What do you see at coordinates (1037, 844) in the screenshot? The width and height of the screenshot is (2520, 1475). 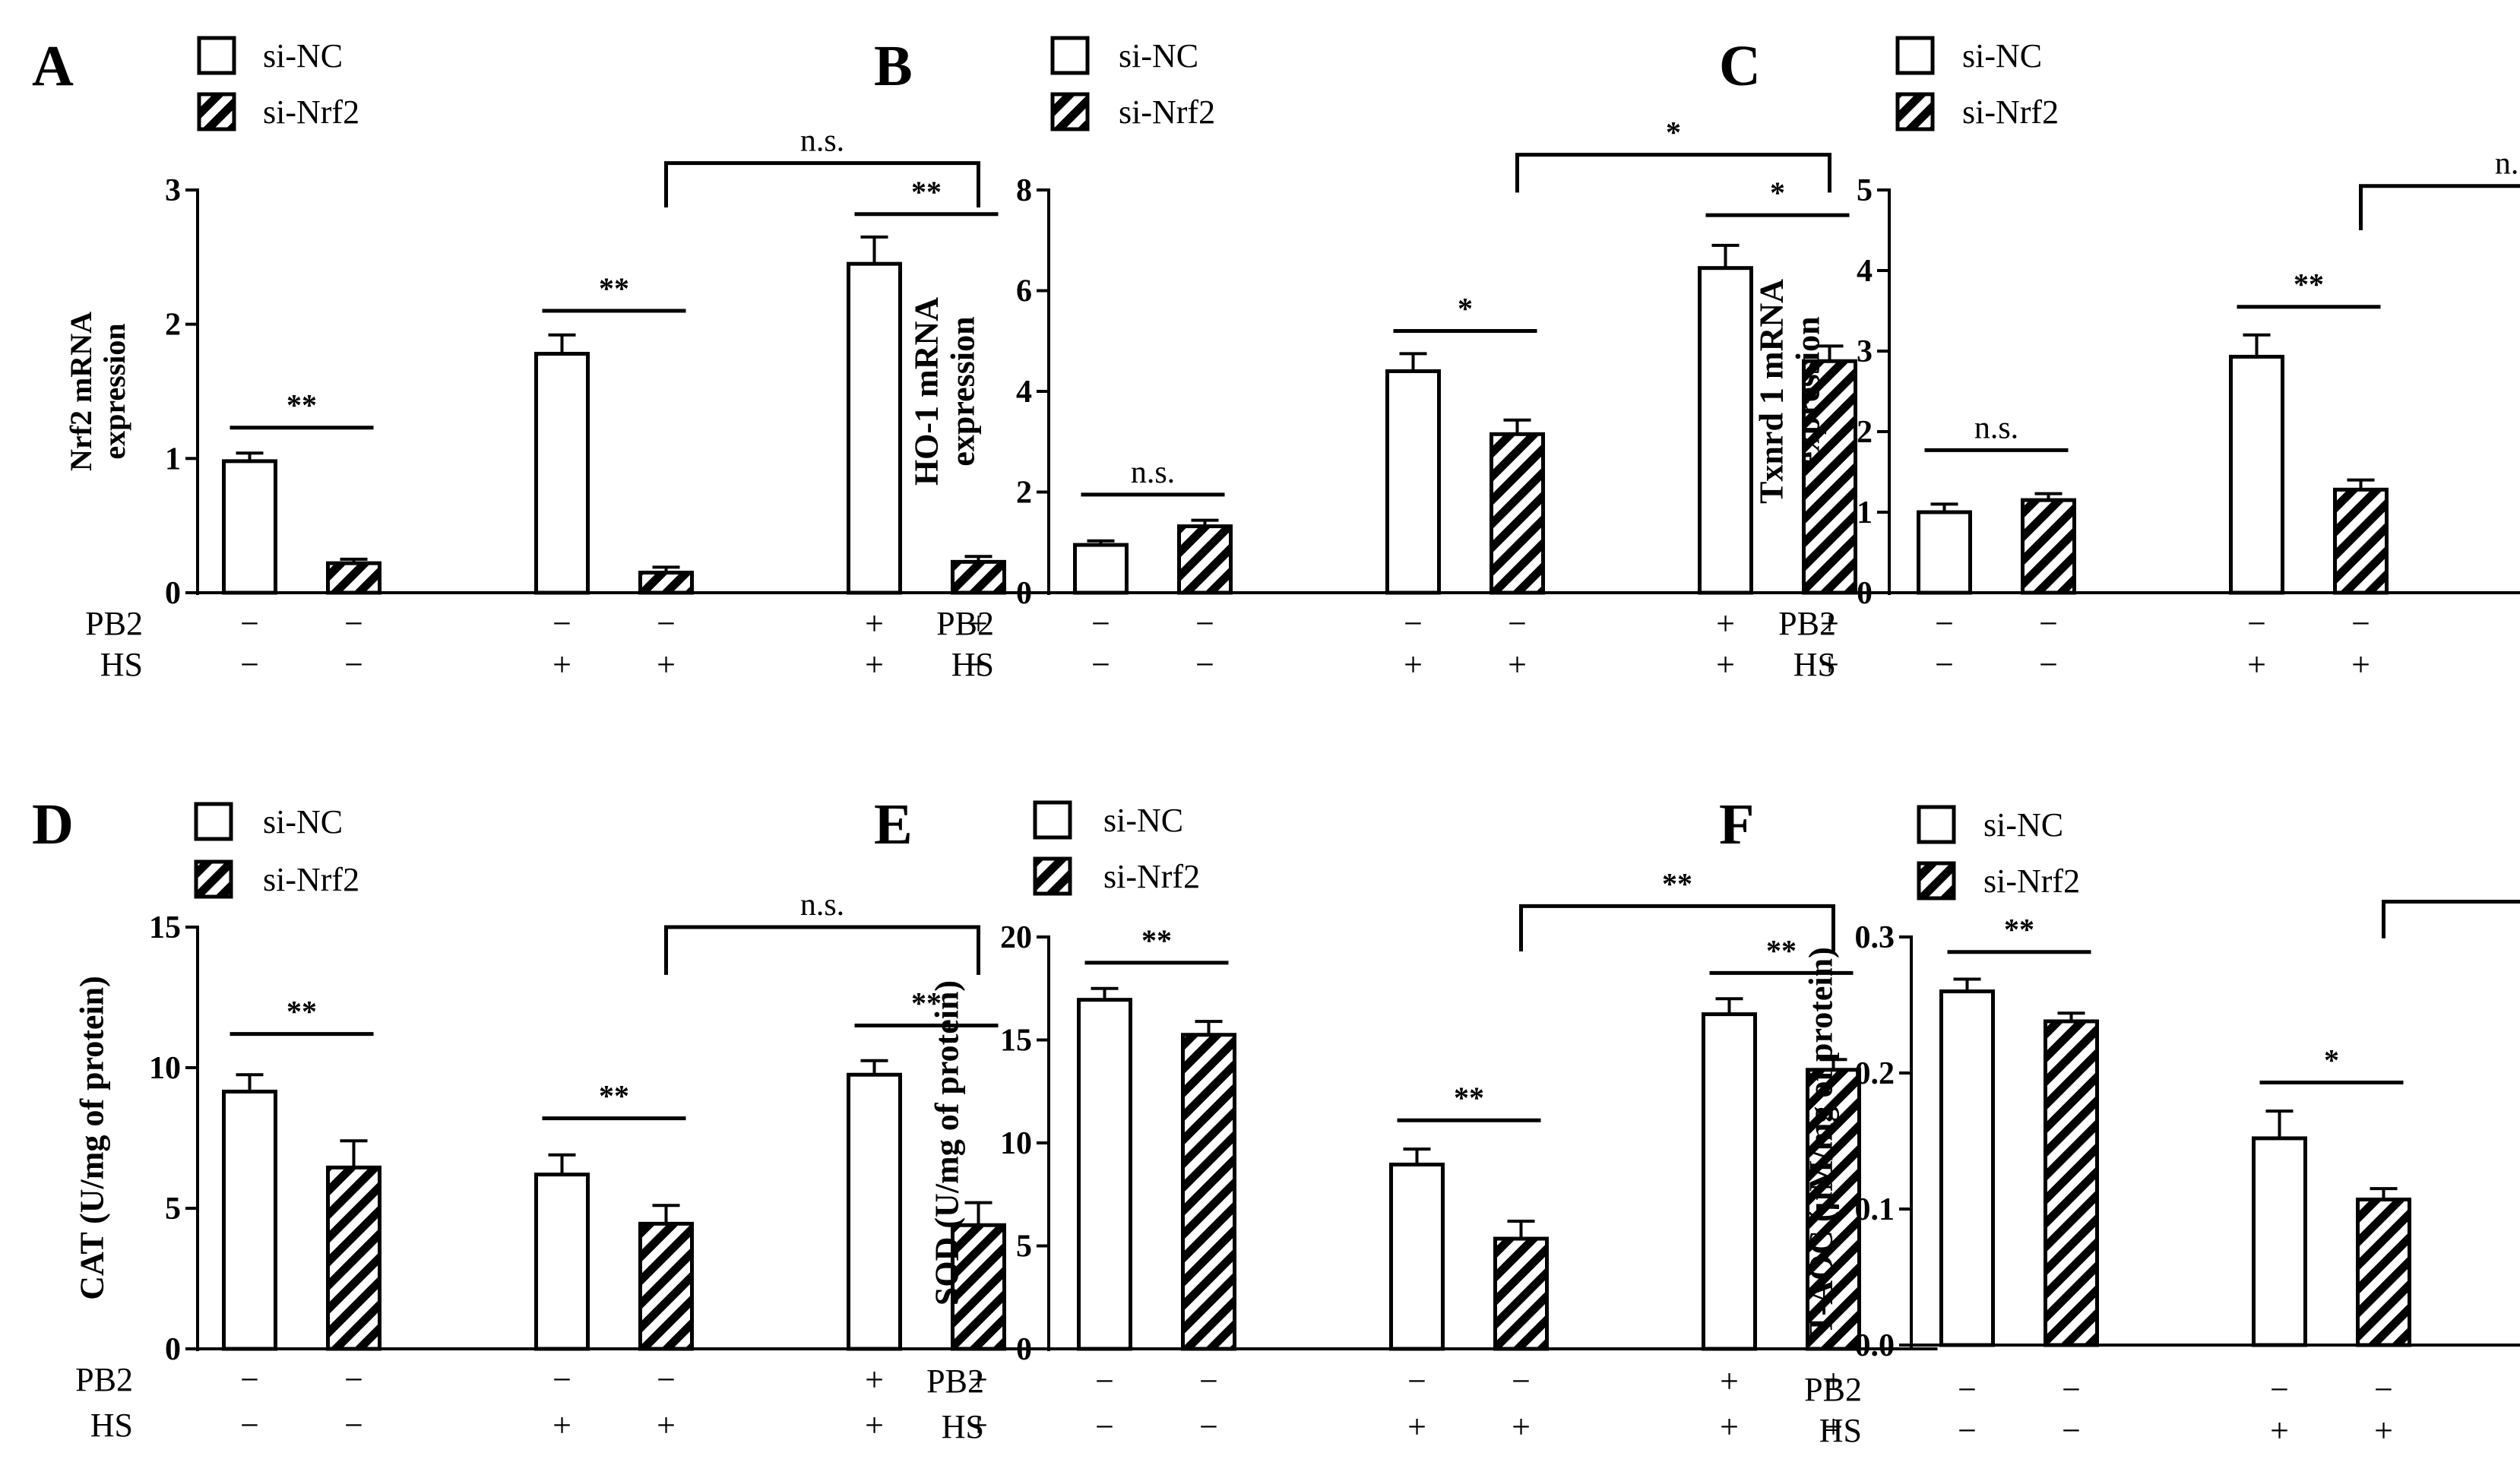 I see `panel-e: E si-NC si-Nrf2` at bounding box center [1037, 844].